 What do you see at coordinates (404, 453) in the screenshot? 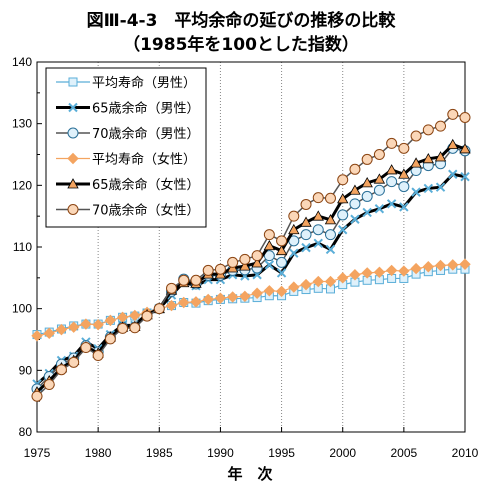
I see `x-tick-label: 2005` at bounding box center [404, 453].